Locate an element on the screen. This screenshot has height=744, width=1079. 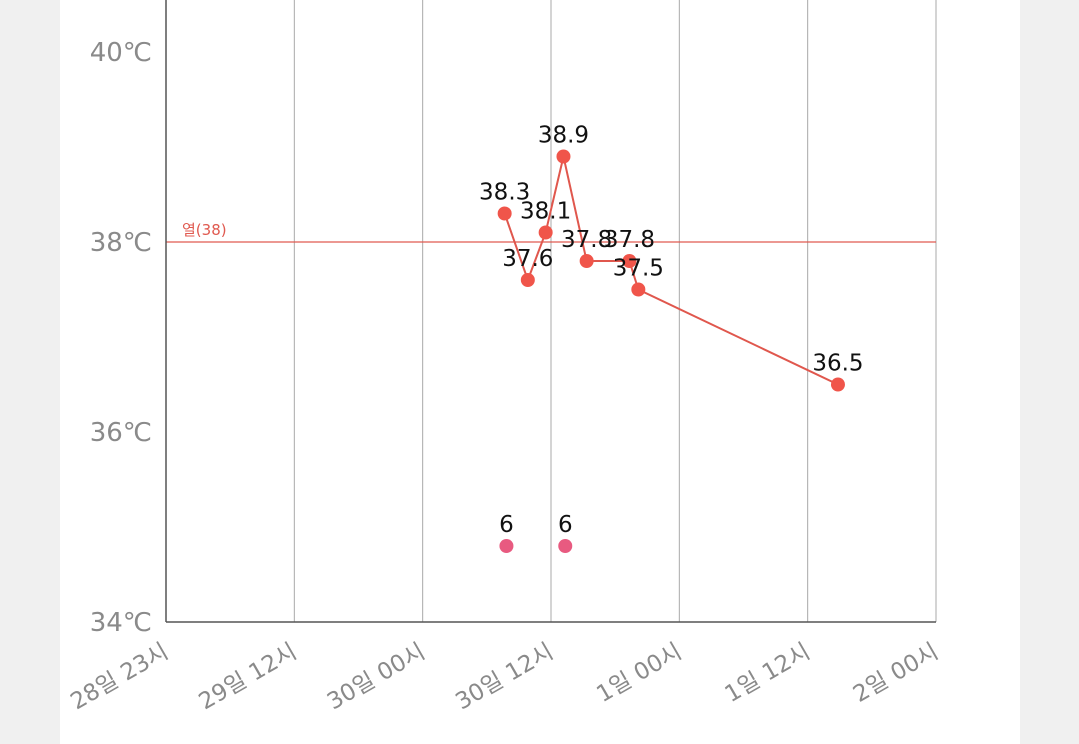
x-tick-label-6: 2일 00시 is located at coordinates (896, 673).